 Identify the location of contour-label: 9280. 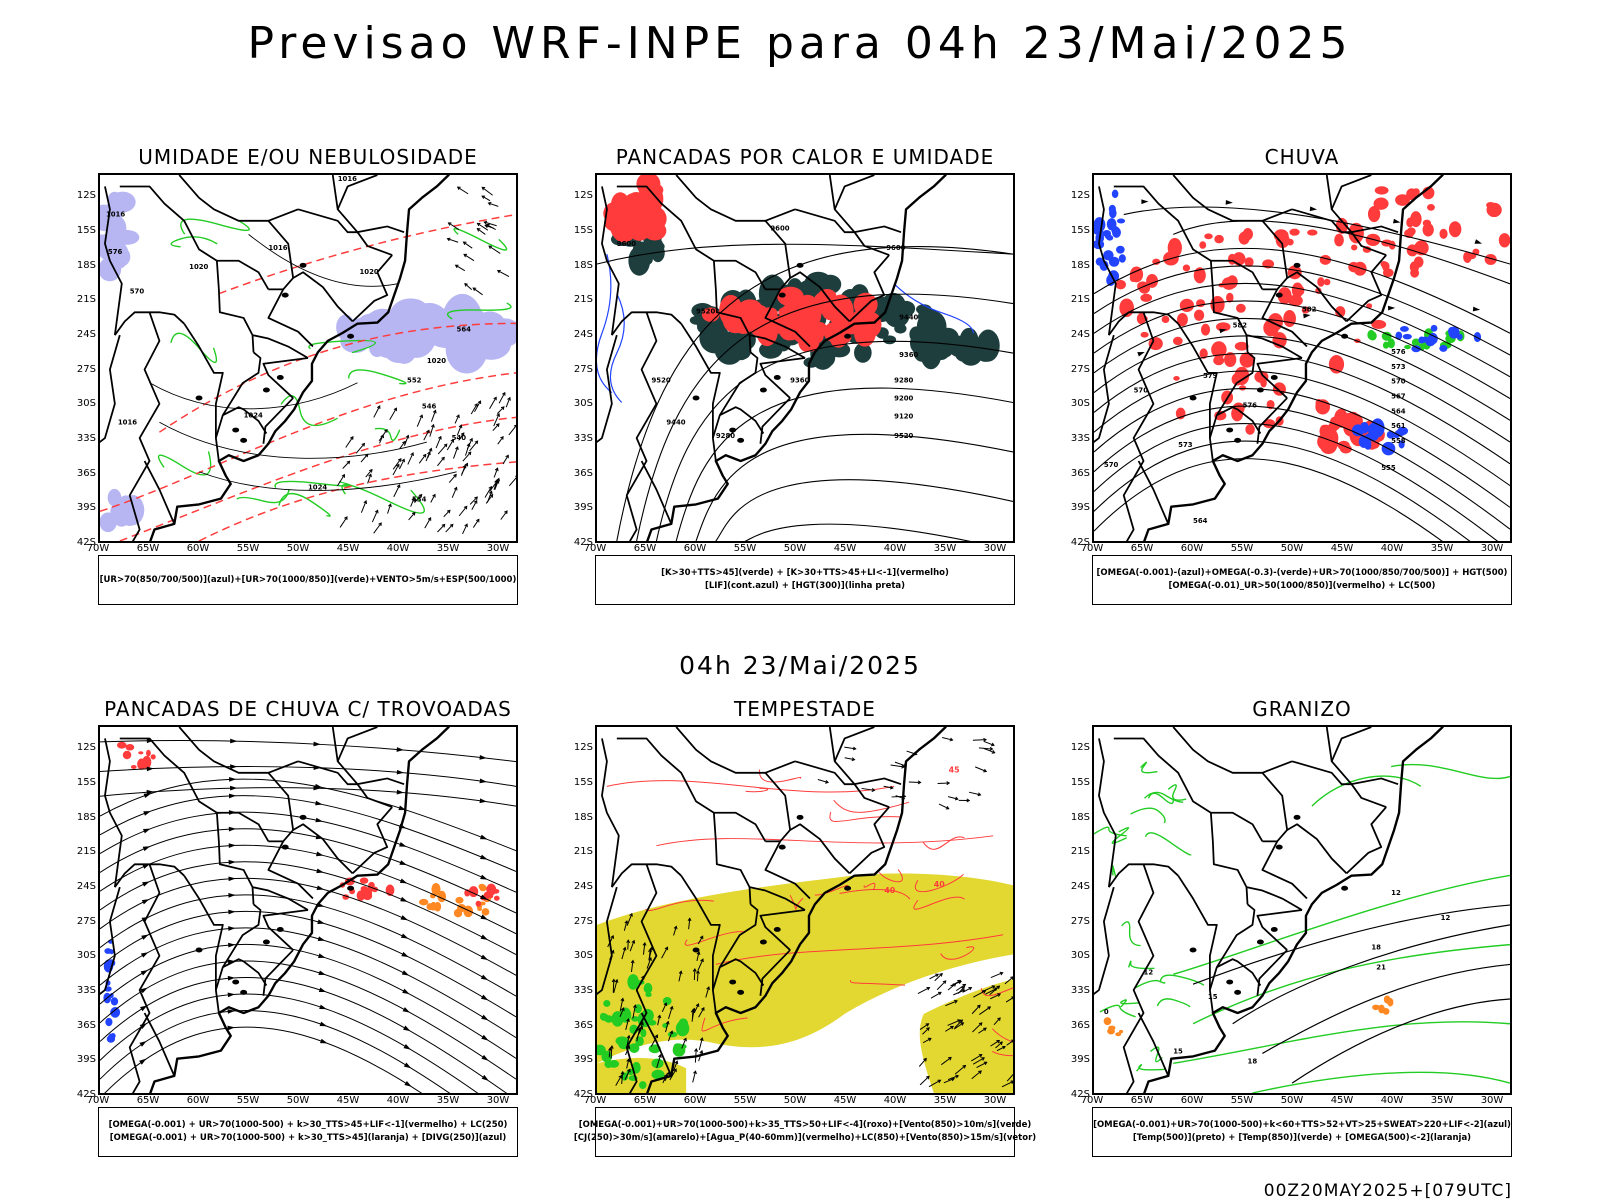
(725, 436).